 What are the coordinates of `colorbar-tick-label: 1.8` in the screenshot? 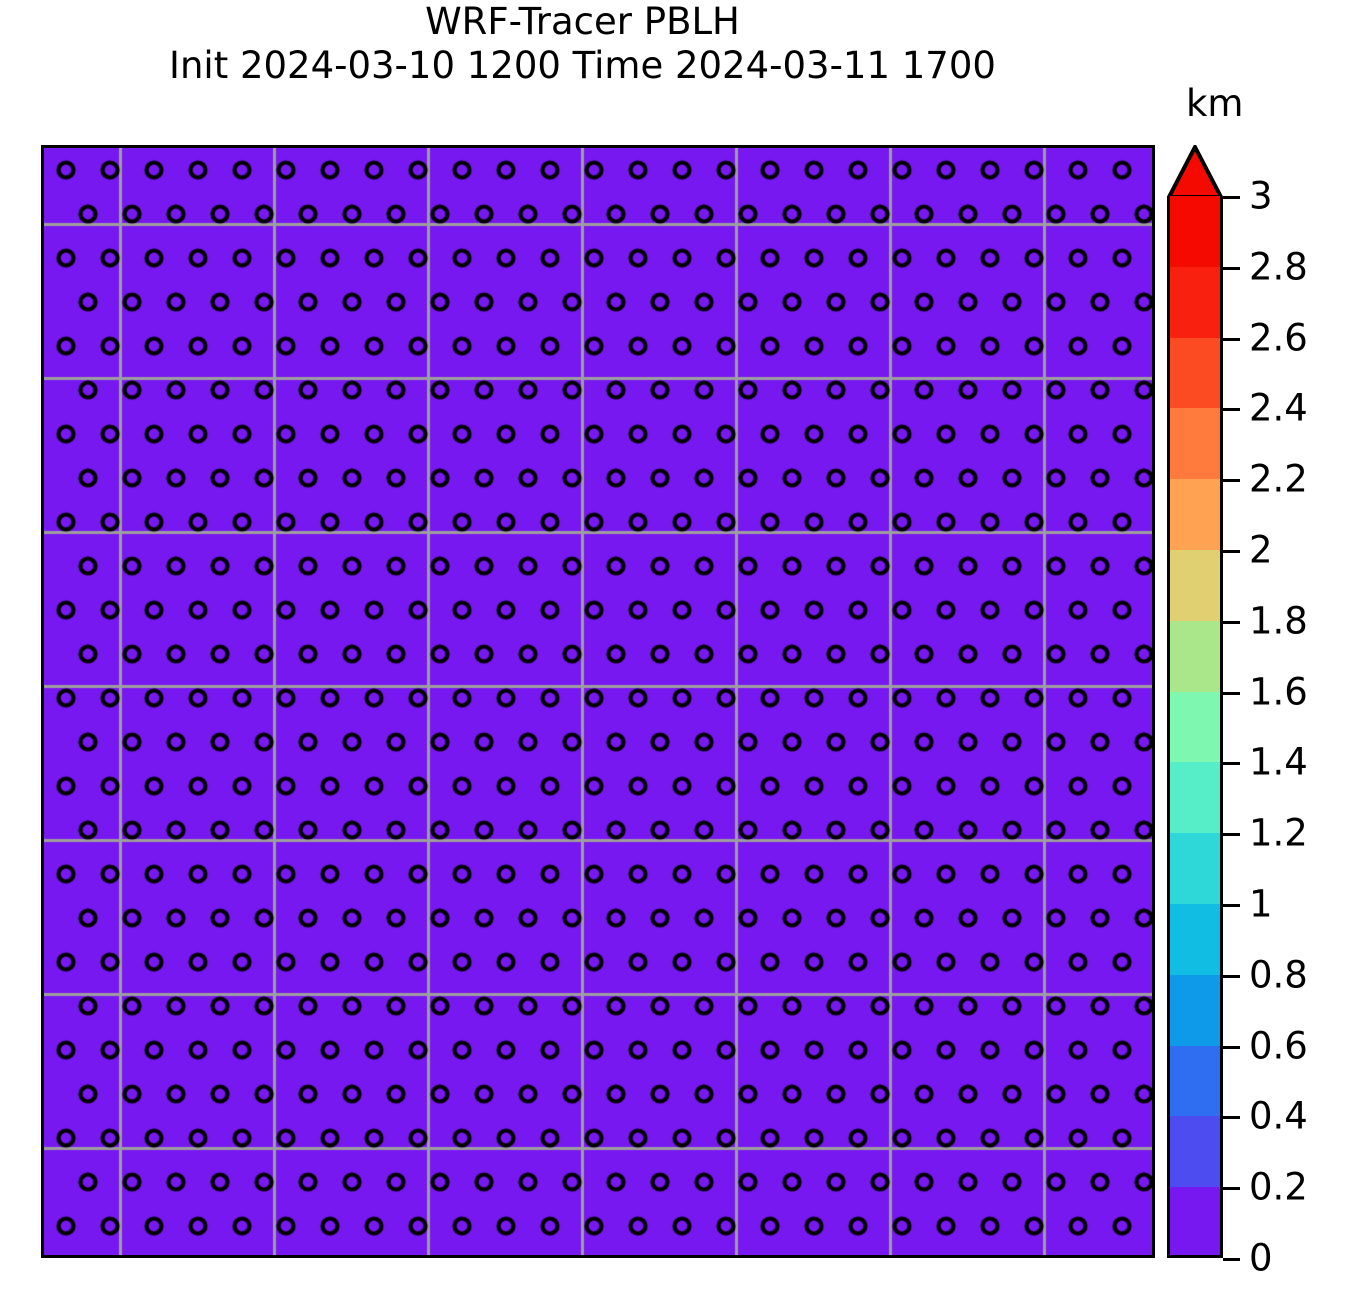 It's located at (1278, 621).